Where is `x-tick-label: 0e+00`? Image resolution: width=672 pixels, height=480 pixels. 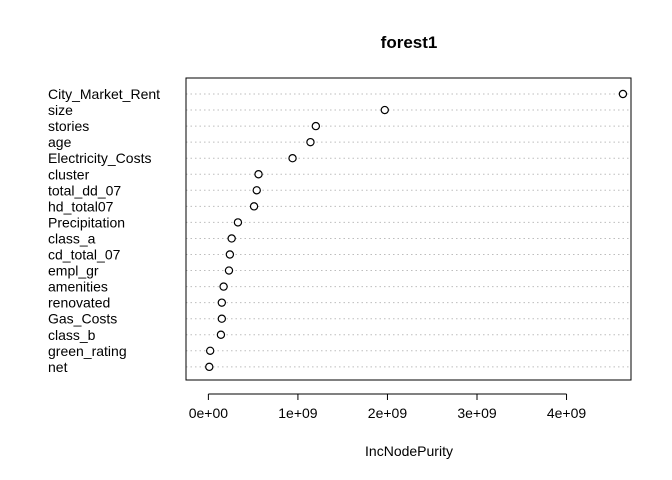
x-tick-label: 0e+00 is located at coordinates (209, 413).